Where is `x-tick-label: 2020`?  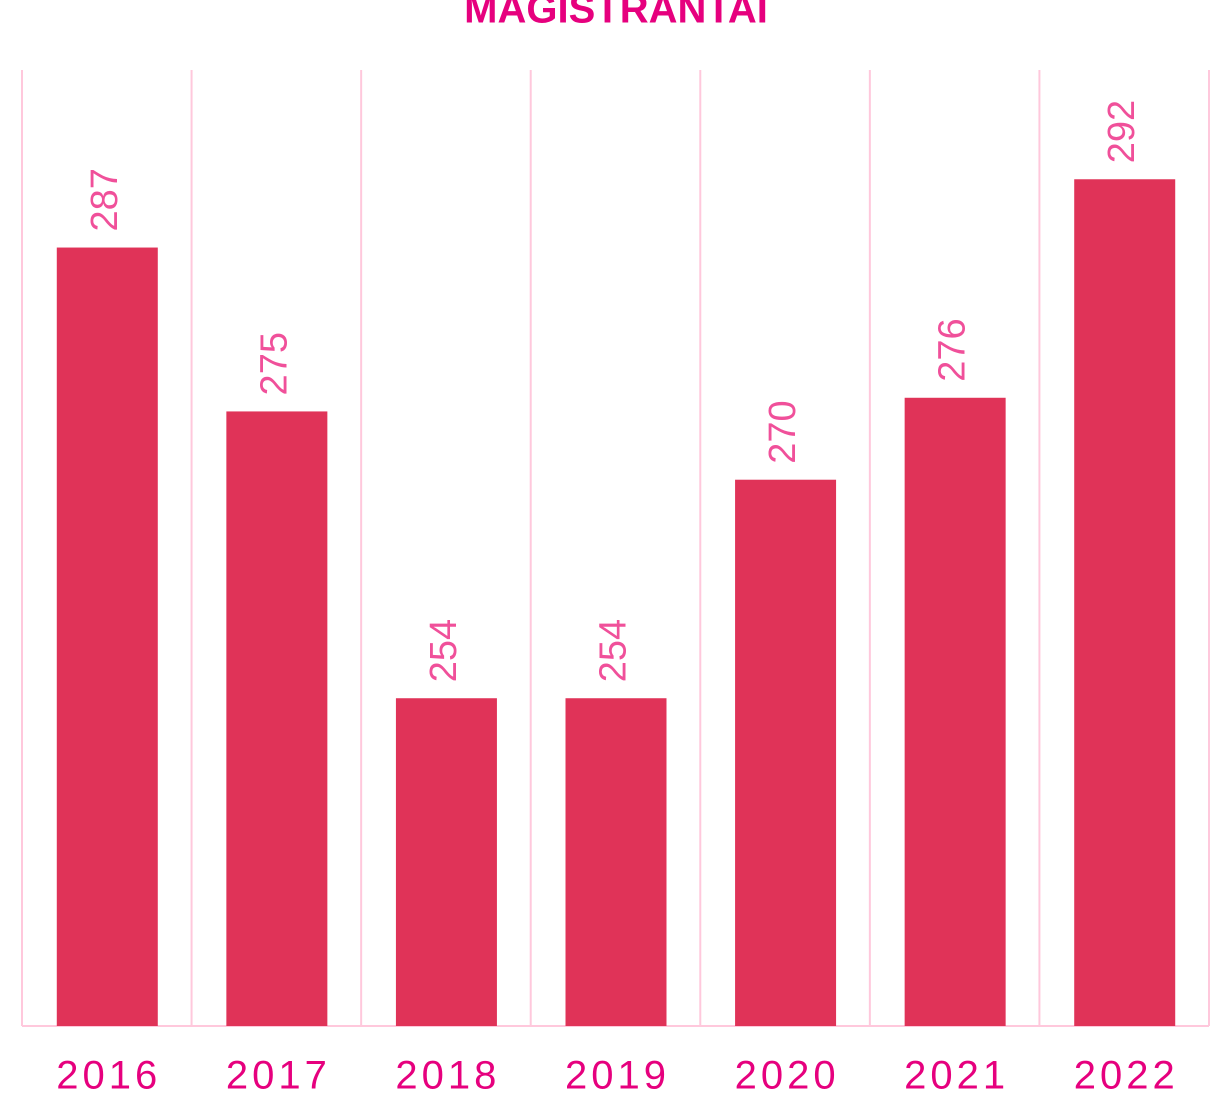
x-tick-label: 2020 is located at coordinates (787, 1076).